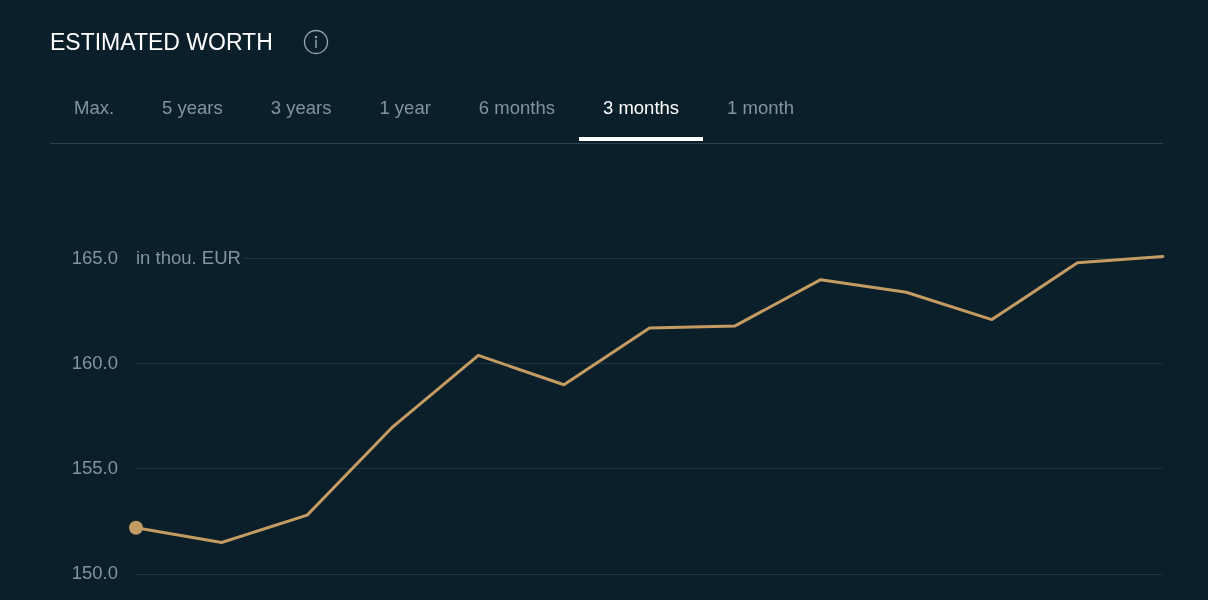  What do you see at coordinates (161, 42) in the screenshot?
I see `chart-title: ESTIMATED WORTH` at bounding box center [161, 42].